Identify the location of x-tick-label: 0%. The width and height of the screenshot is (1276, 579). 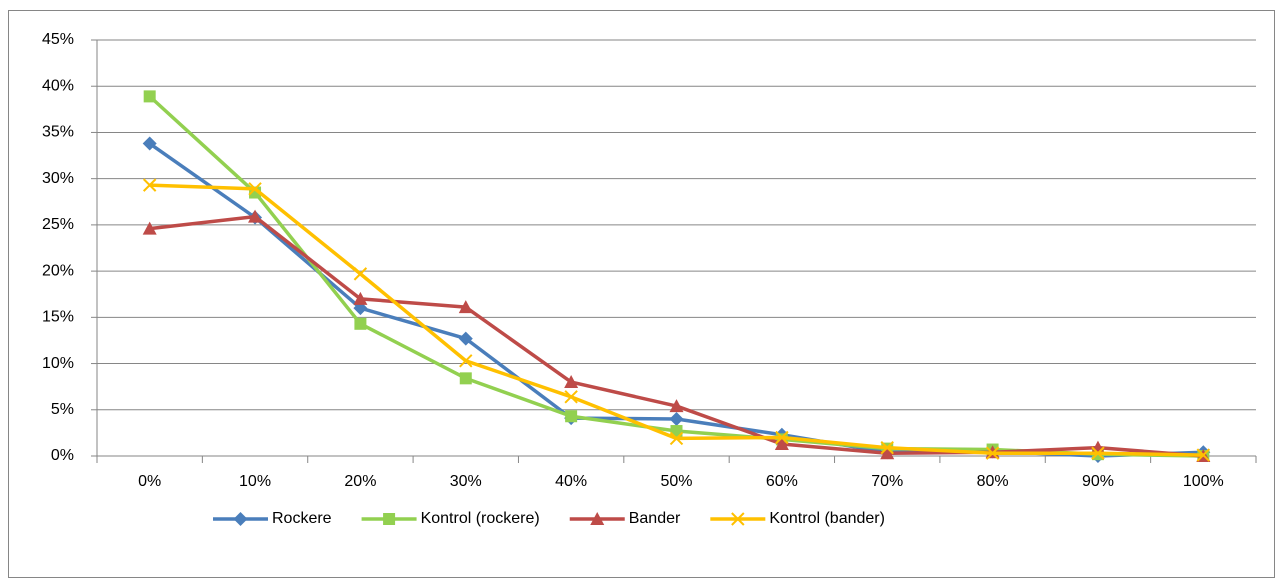
(149, 481).